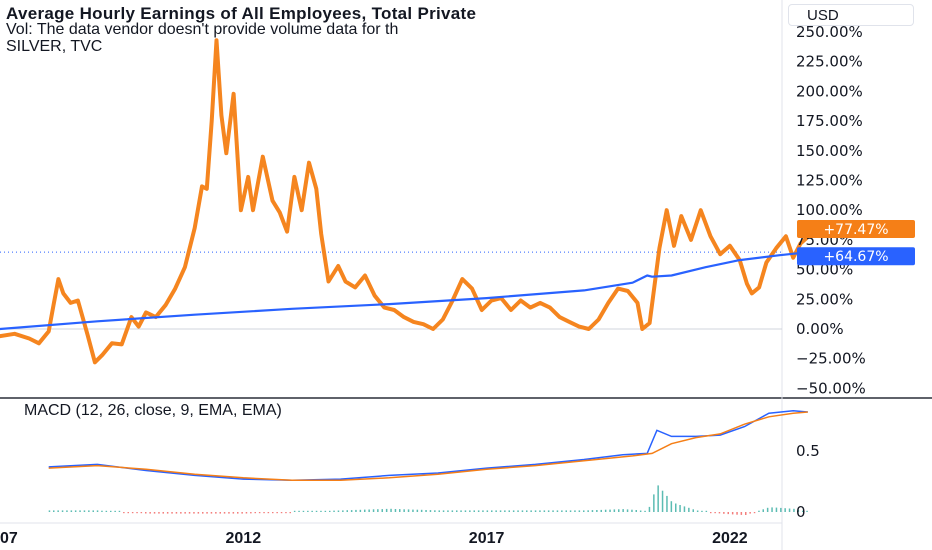 This screenshot has height=550, width=932. Describe the element at coordinates (851, 15) in the screenshot. I see `currency-selector: USD` at that location.